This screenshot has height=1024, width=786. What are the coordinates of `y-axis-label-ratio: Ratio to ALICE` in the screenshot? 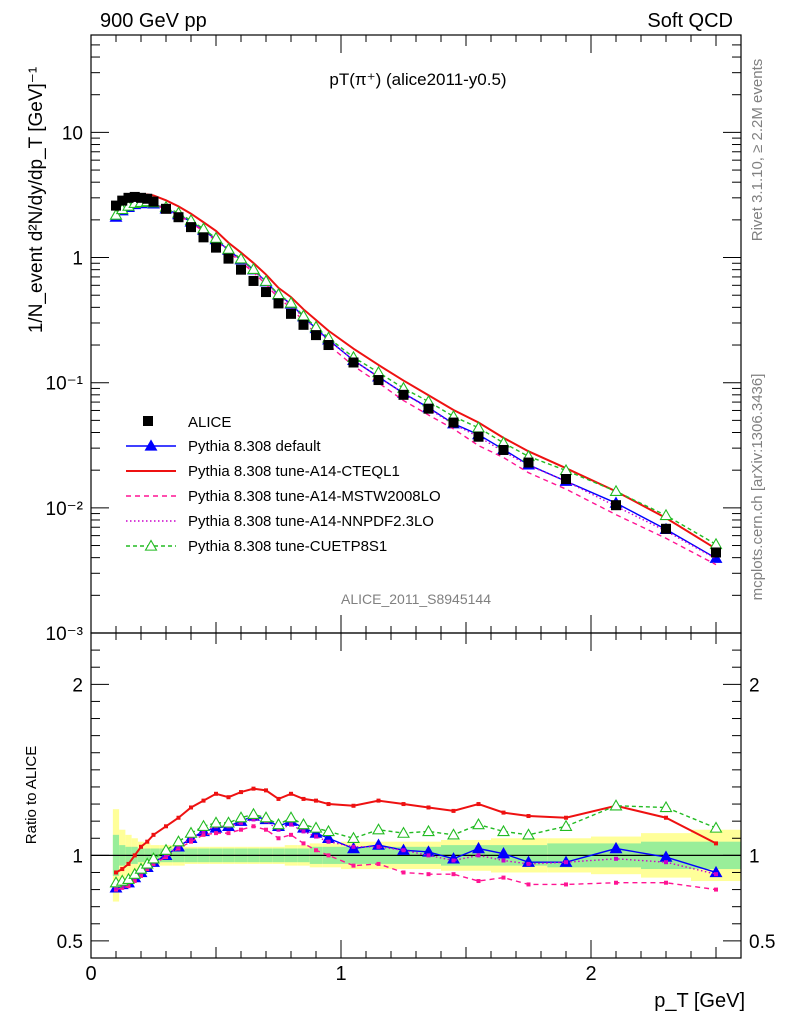 It's located at (31, 795).